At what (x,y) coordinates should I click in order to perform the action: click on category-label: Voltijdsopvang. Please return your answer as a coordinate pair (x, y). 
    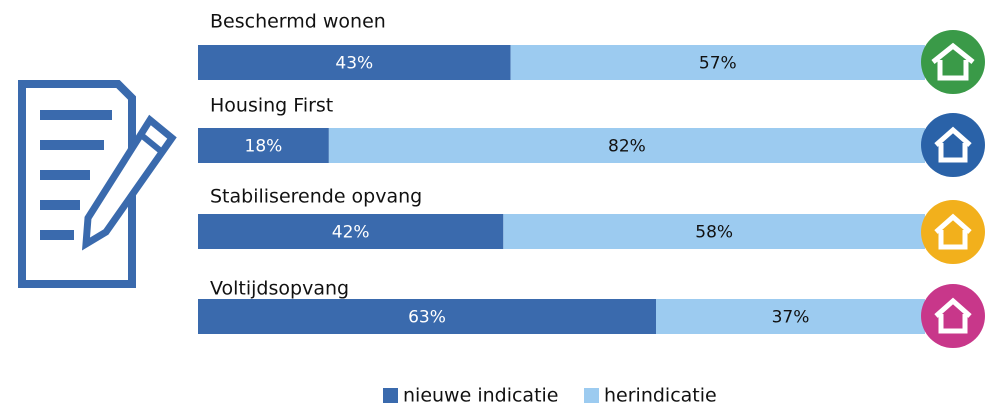
    Looking at the image, I should click on (279, 289).